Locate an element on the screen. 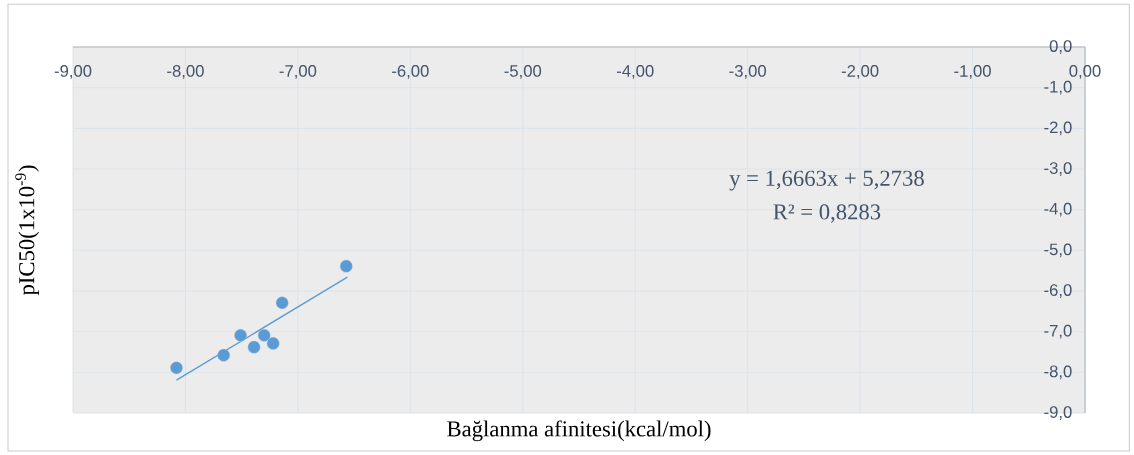 The width and height of the screenshot is (1134, 455). x-tick-label: -3,00 is located at coordinates (747, 72).